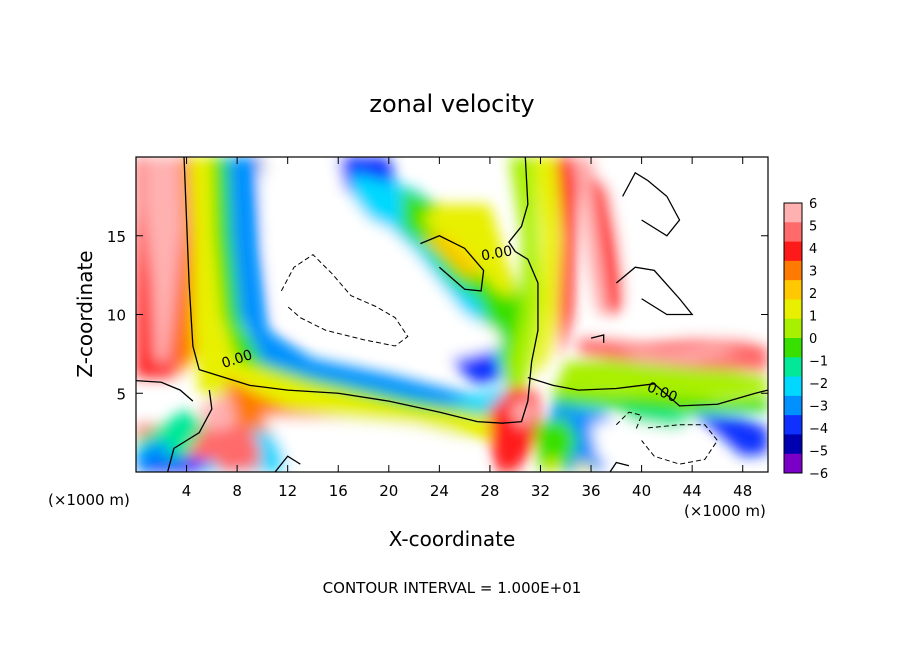  I want to click on y-tick-label: 10, so click(116, 316).